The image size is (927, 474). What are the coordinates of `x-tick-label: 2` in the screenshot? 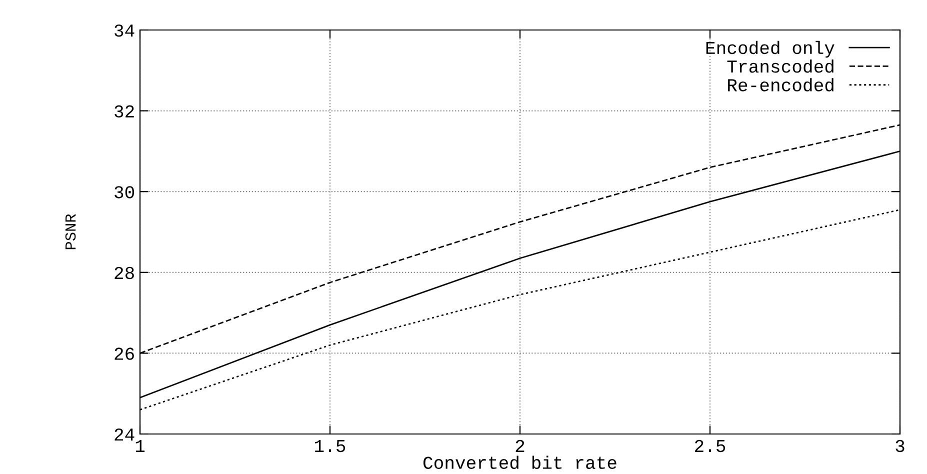 It's located at (520, 446).